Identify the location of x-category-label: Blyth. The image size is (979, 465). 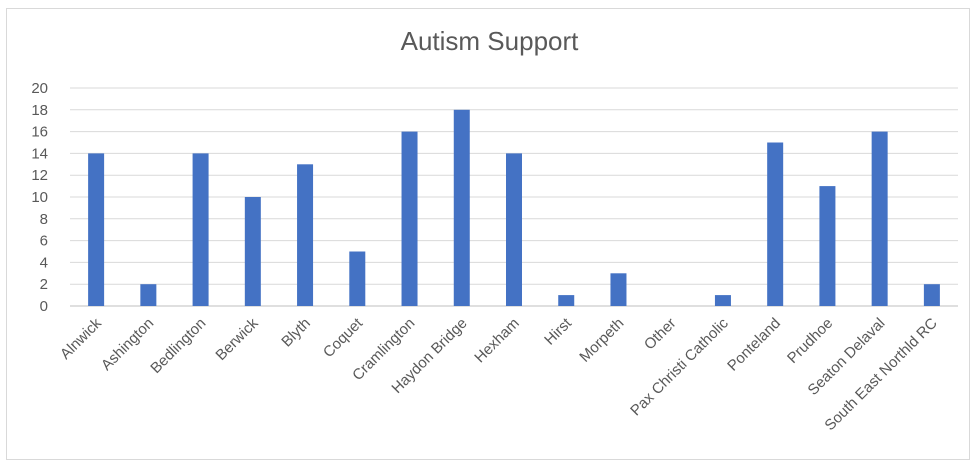
(296, 333).